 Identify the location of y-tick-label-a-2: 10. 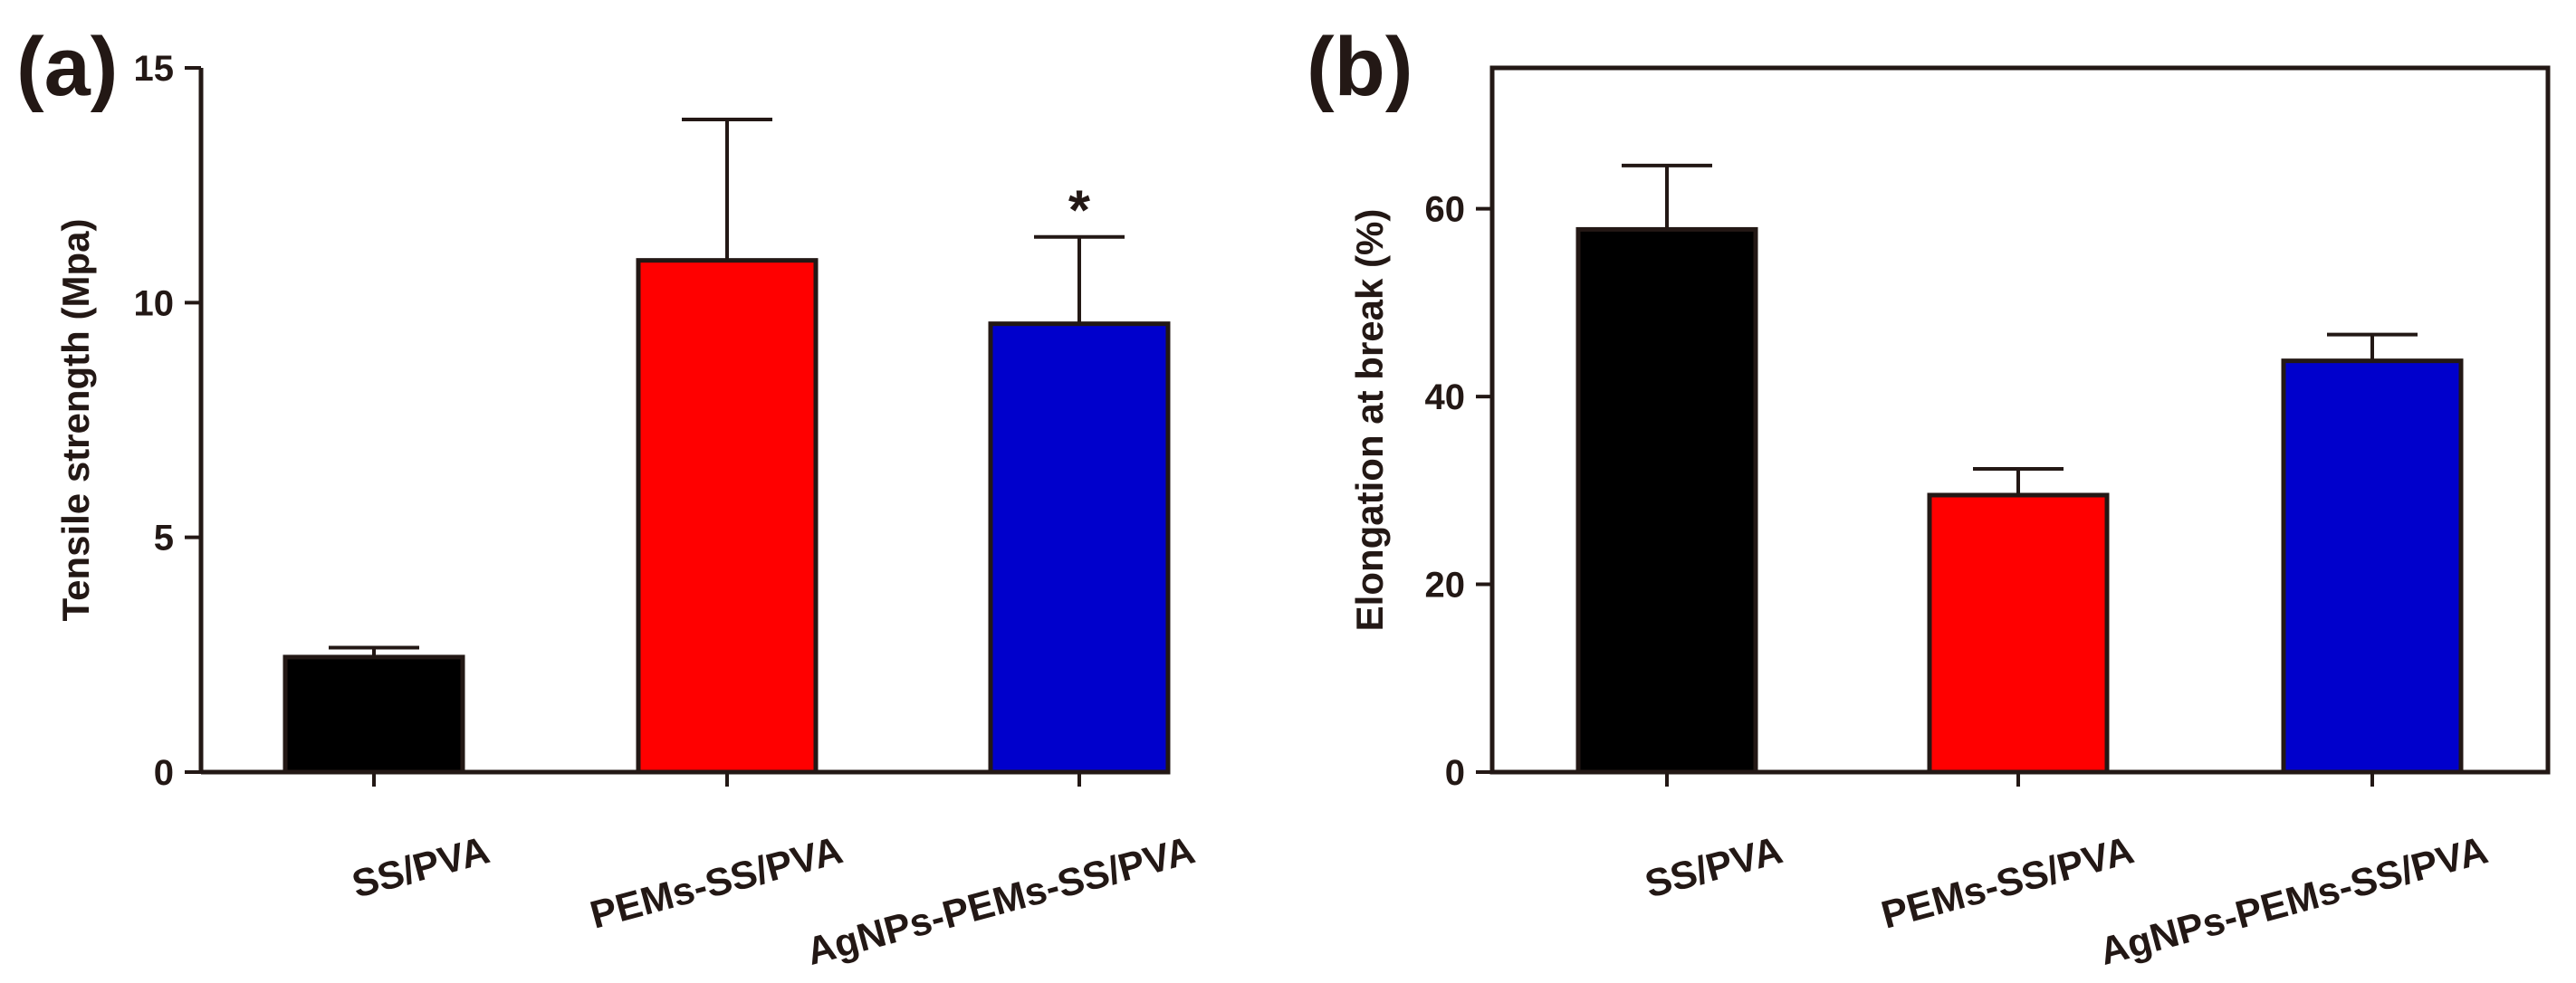
(154, 303).